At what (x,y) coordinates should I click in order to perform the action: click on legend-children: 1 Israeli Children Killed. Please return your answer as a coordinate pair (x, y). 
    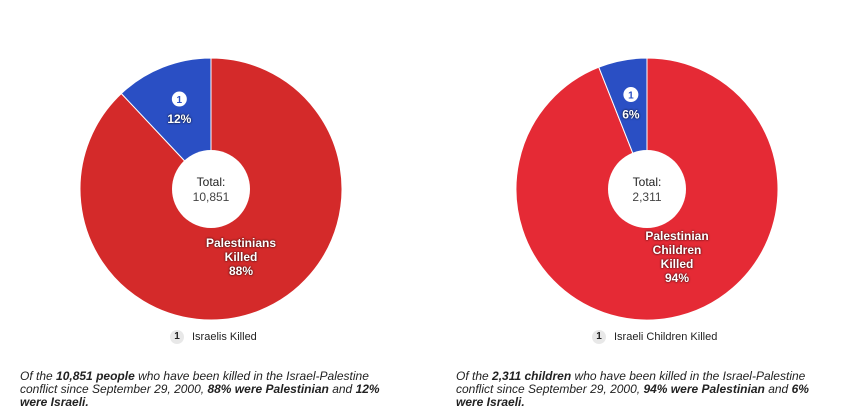
    Looking at the image, I should click on (654, 337).